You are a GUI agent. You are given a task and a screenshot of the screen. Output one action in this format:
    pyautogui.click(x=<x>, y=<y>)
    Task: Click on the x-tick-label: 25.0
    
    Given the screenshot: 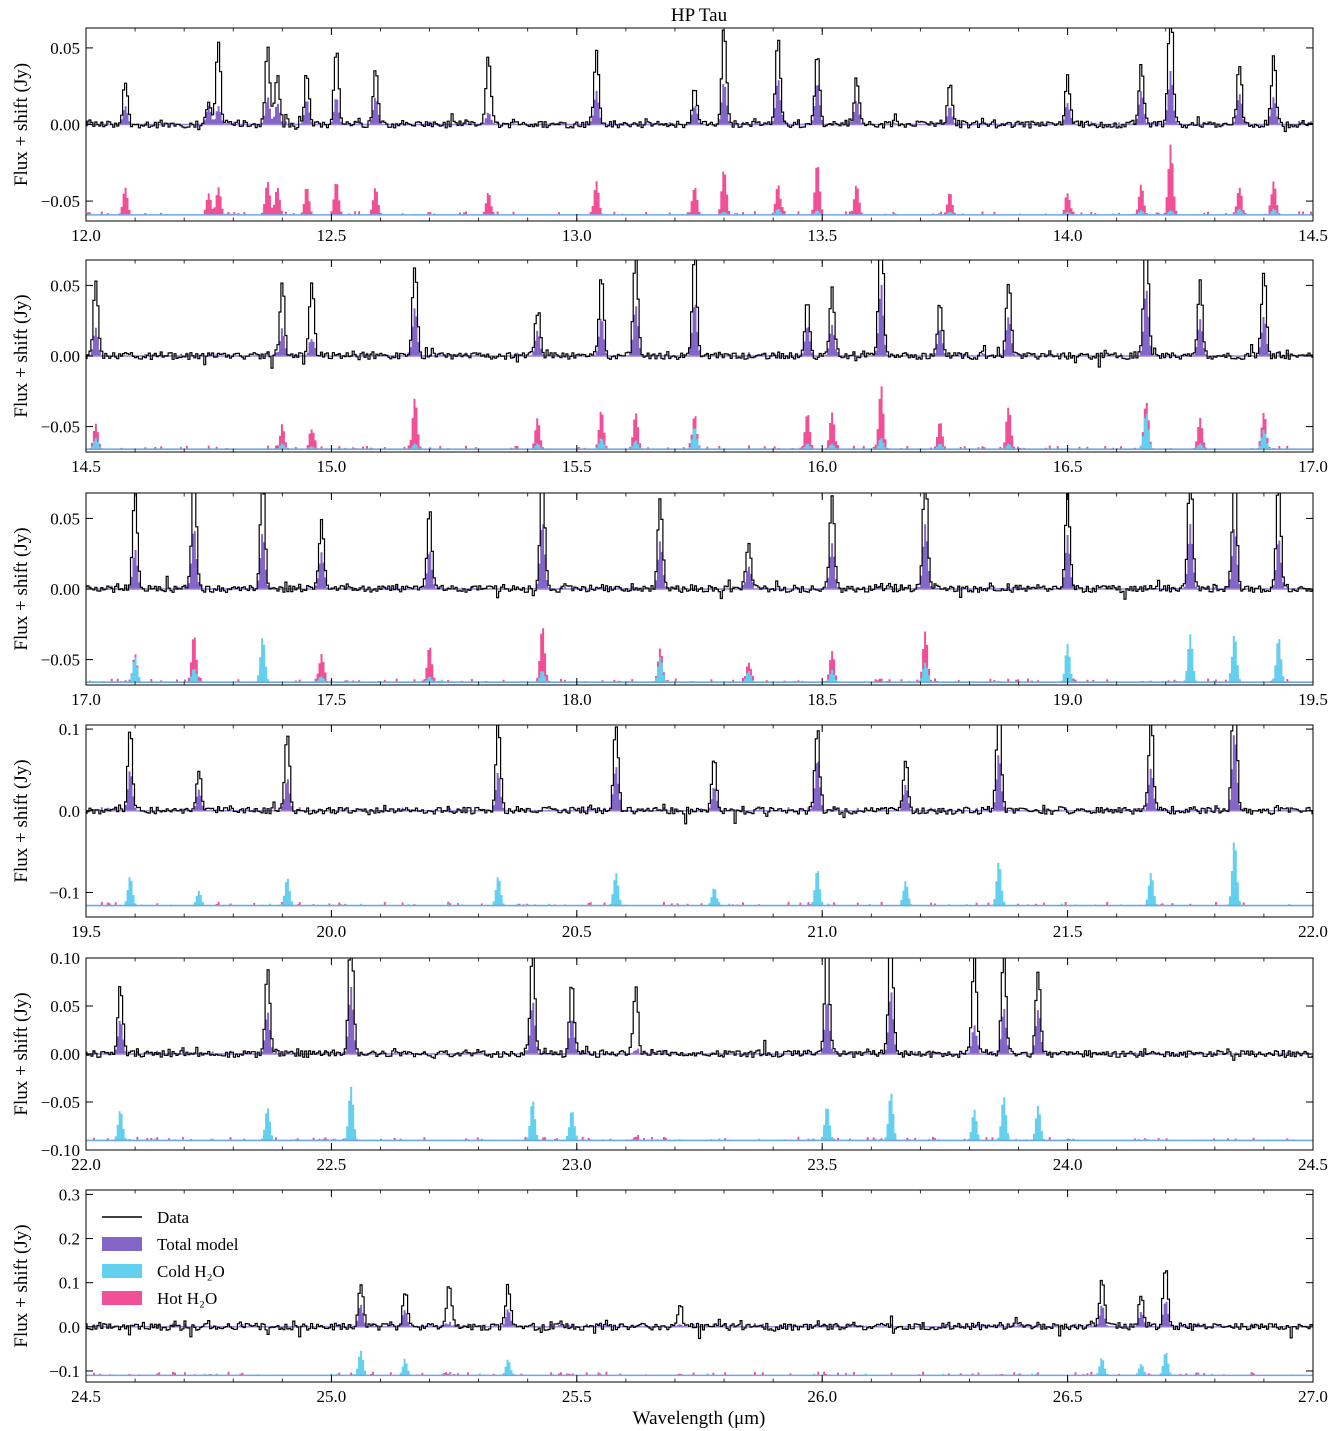 What is the action you would take?
    pyautogui.click(x=332, y=1396)
    